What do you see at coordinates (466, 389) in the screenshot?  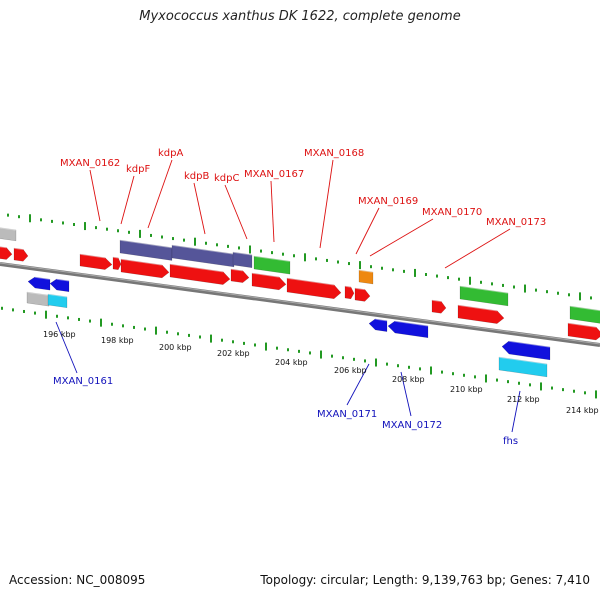 I see `scale-label: 210 kbp` at bounding box center [466, 389].